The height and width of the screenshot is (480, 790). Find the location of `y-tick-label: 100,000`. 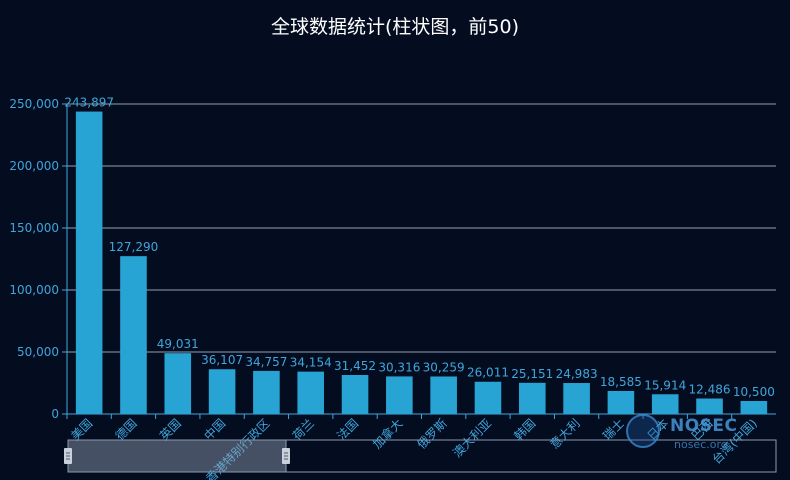

y-tick-label: 100,000 is located at coordinates (34, 290).